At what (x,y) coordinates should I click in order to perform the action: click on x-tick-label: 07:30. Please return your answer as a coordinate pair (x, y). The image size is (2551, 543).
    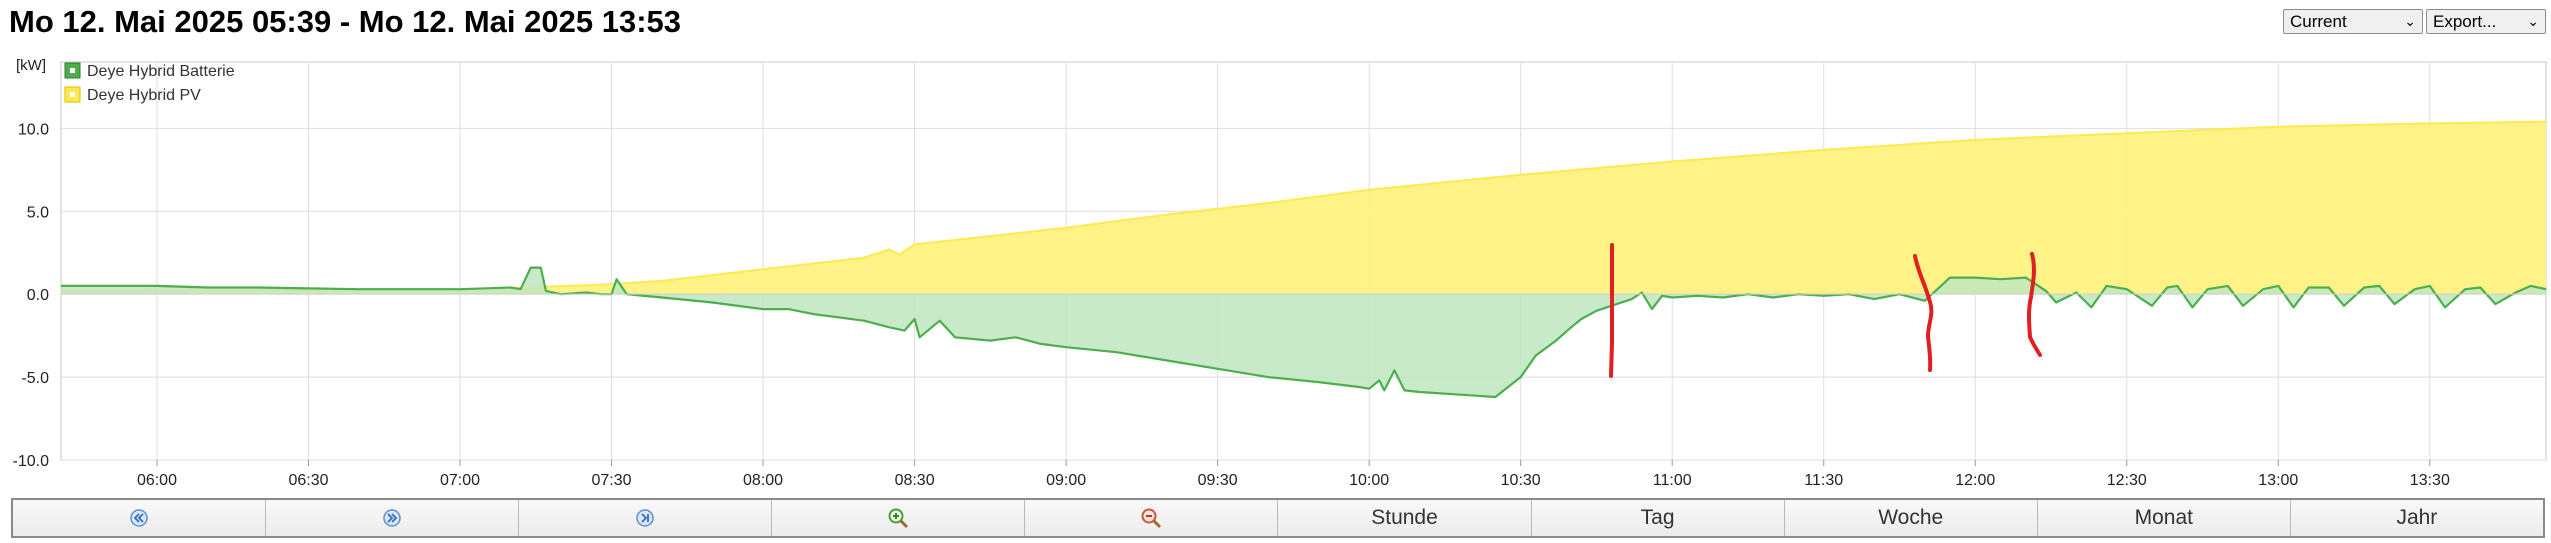
    Looking at the image, I should click on (612, 480).